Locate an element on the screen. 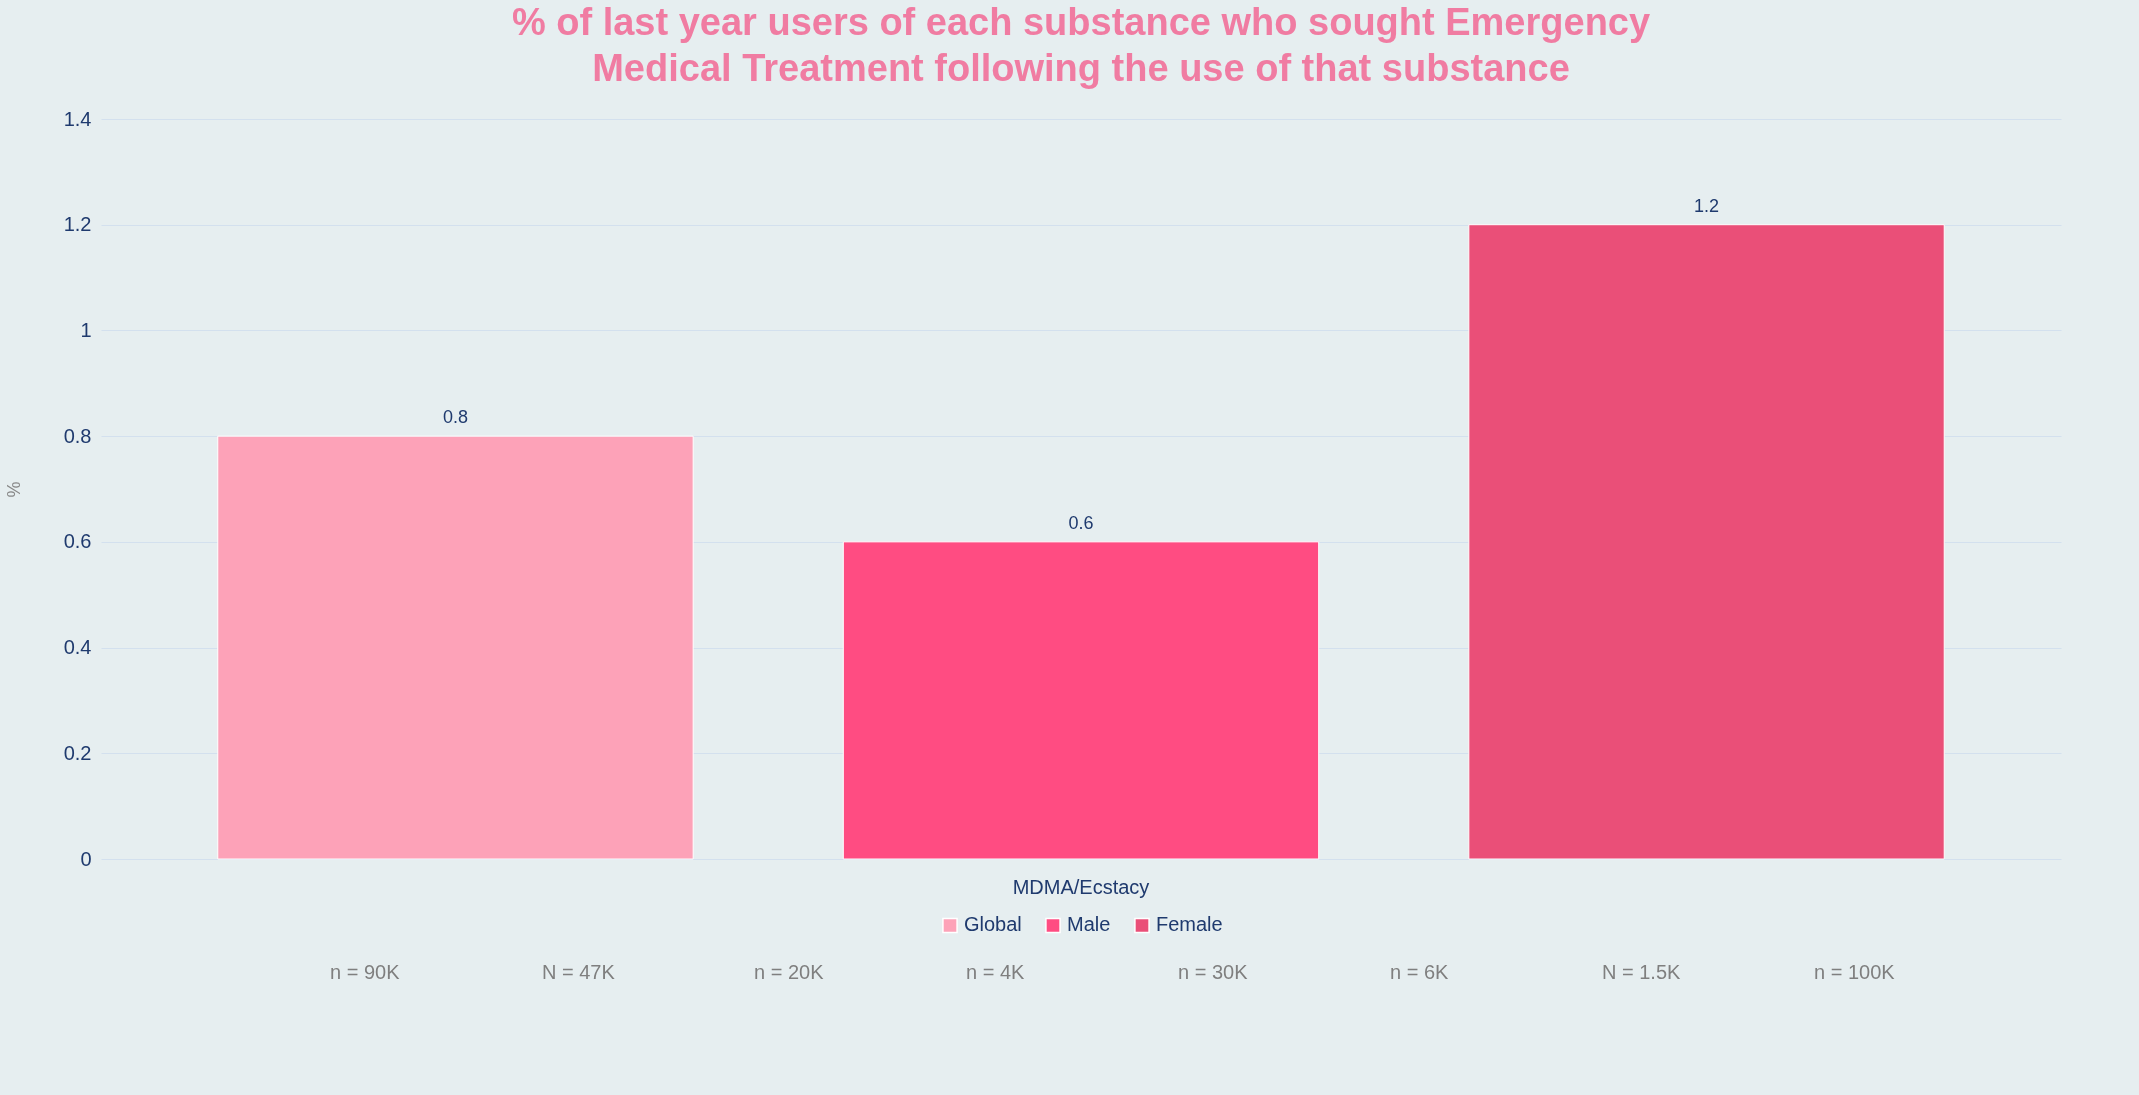 This screenshot has height=1095, width=2139. data-label: 1.2 is located at coordinates (1707, 205).